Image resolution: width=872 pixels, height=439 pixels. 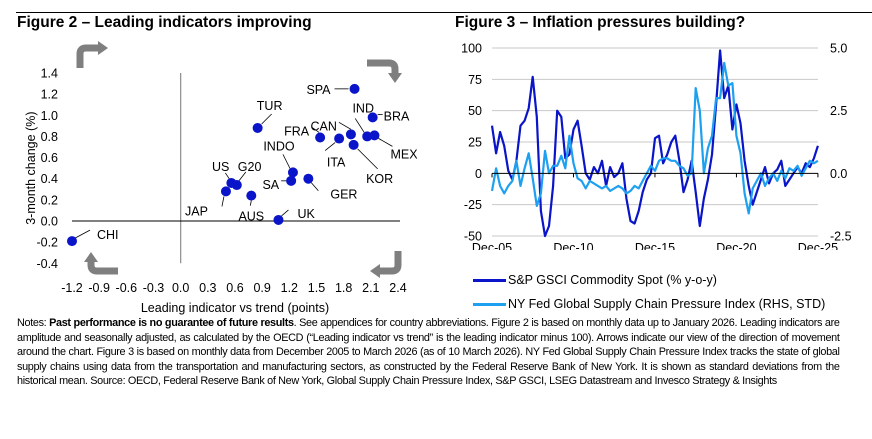 What do you see at coordinates (336, 163) in the screenshot?
I see `point-label-ita: ITA` at bounding box center [336, 163].